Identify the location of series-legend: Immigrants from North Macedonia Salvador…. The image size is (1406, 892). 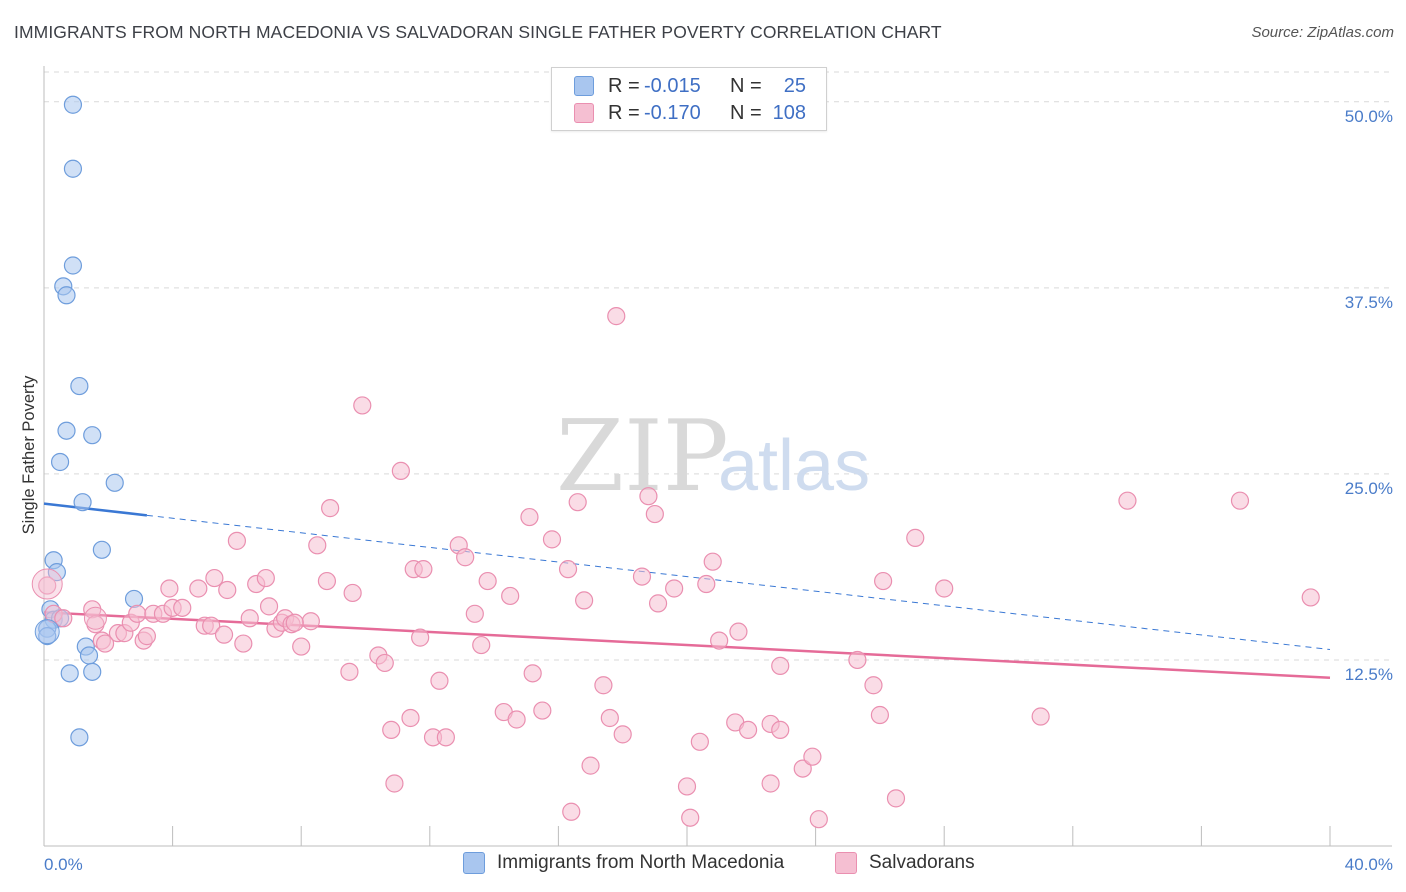
(703, 864).